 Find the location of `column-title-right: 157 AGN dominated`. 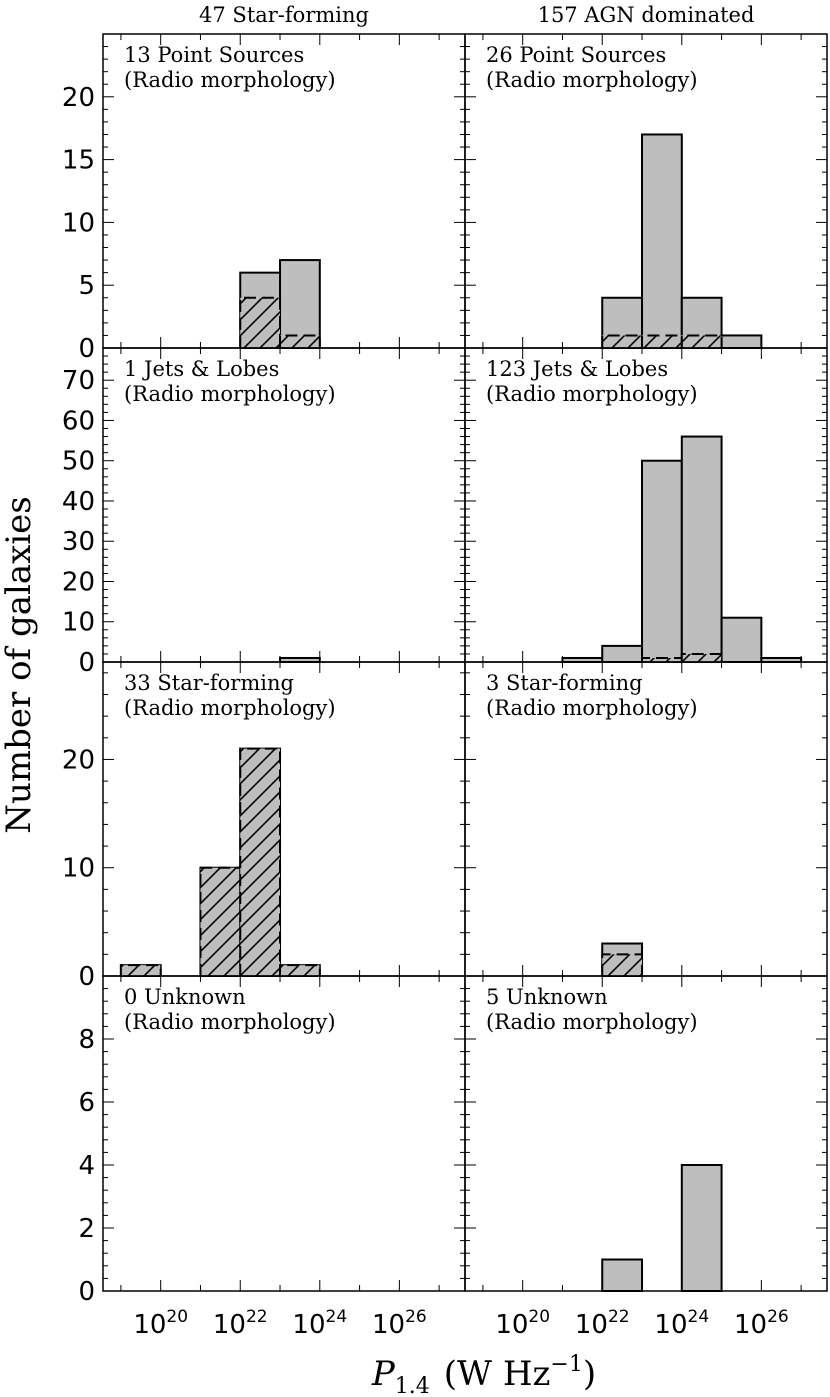

column-title-right: 157 AGN dominated is located at coordinates (646, 15).